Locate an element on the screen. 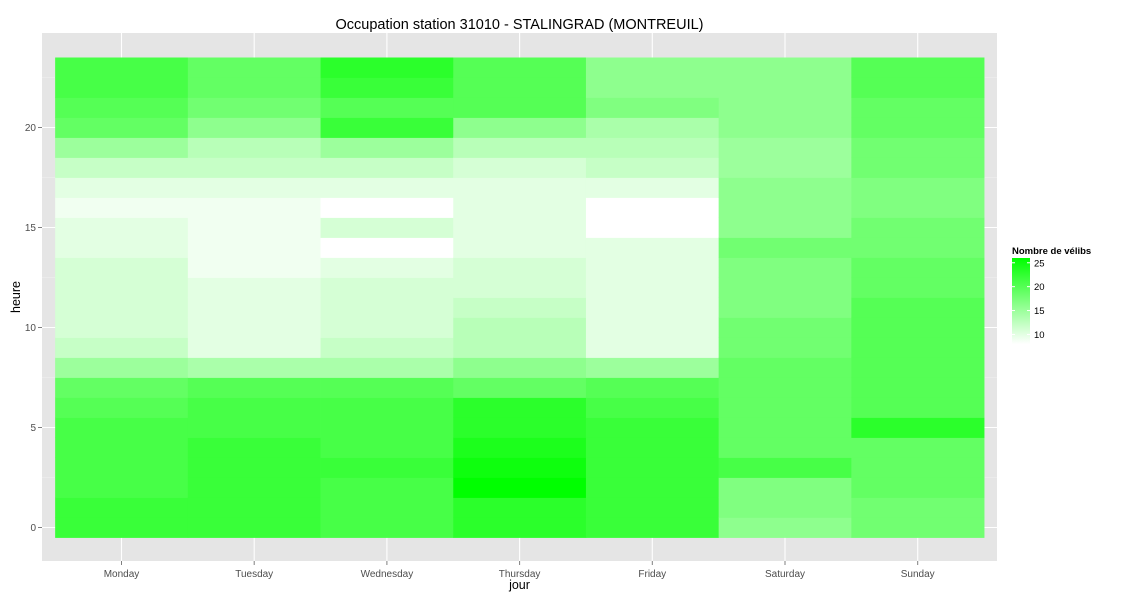 This screenshot has width=1125, height=600. x-tick-label: Tuesday is located at coordinates (254, 574).